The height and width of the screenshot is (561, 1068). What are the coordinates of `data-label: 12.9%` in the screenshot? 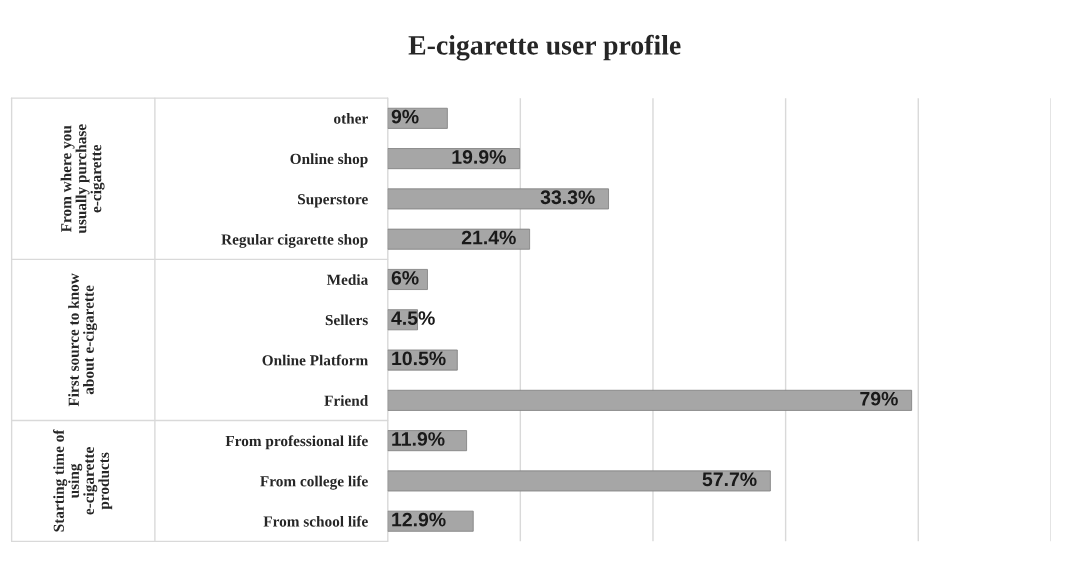 It's located at (419, 519).